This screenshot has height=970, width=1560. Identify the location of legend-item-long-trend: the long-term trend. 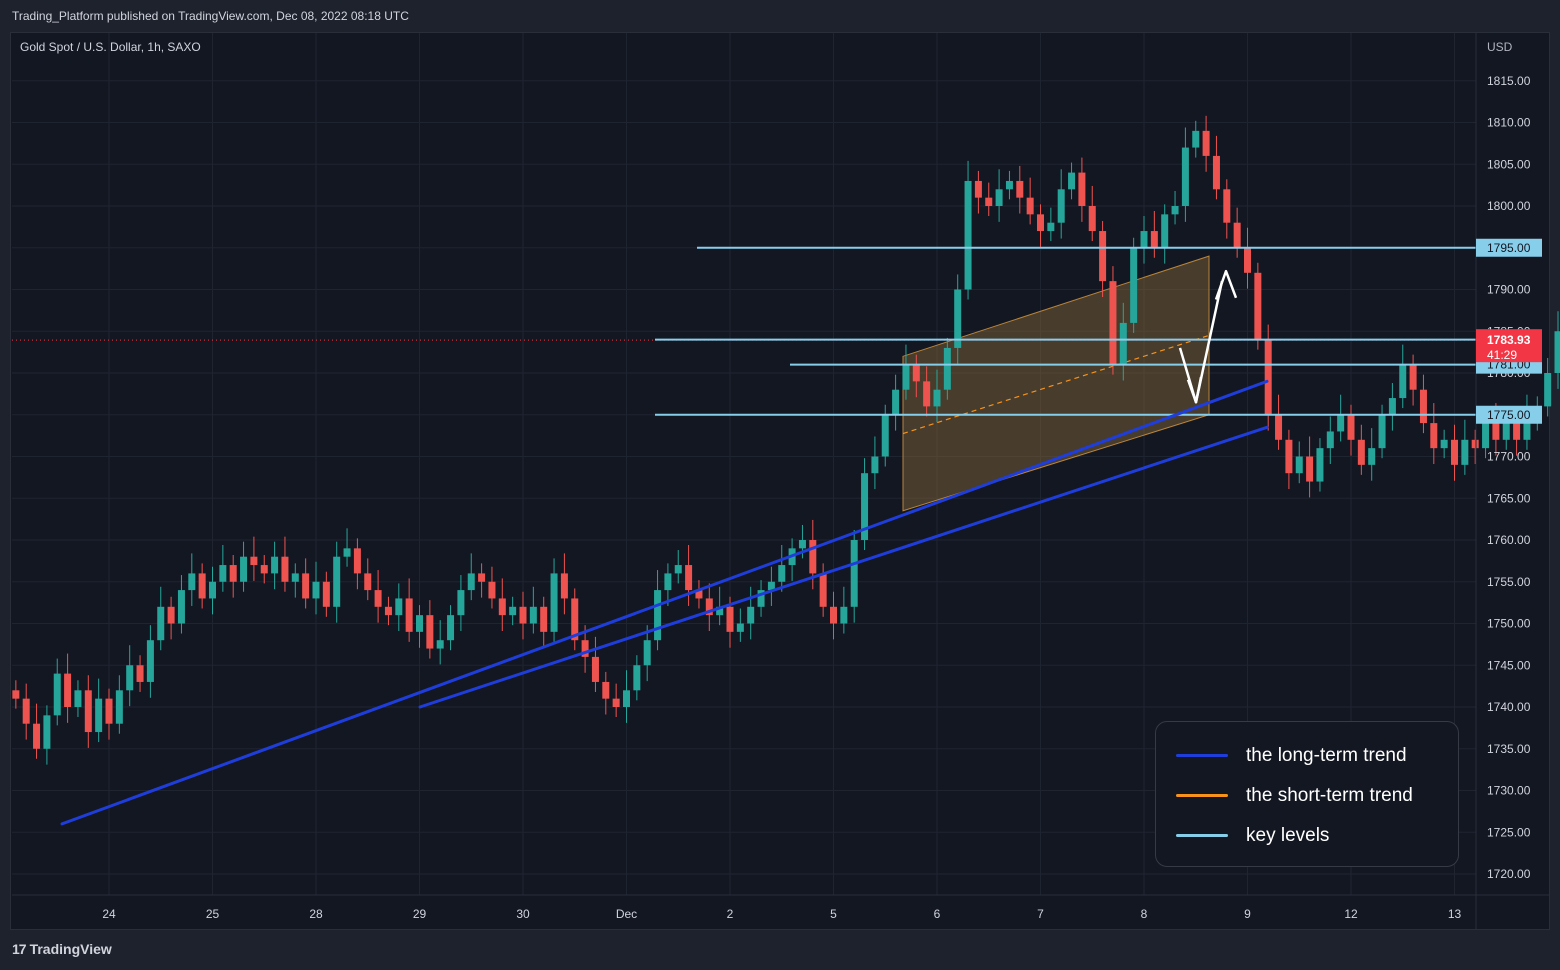
(1314, 756).